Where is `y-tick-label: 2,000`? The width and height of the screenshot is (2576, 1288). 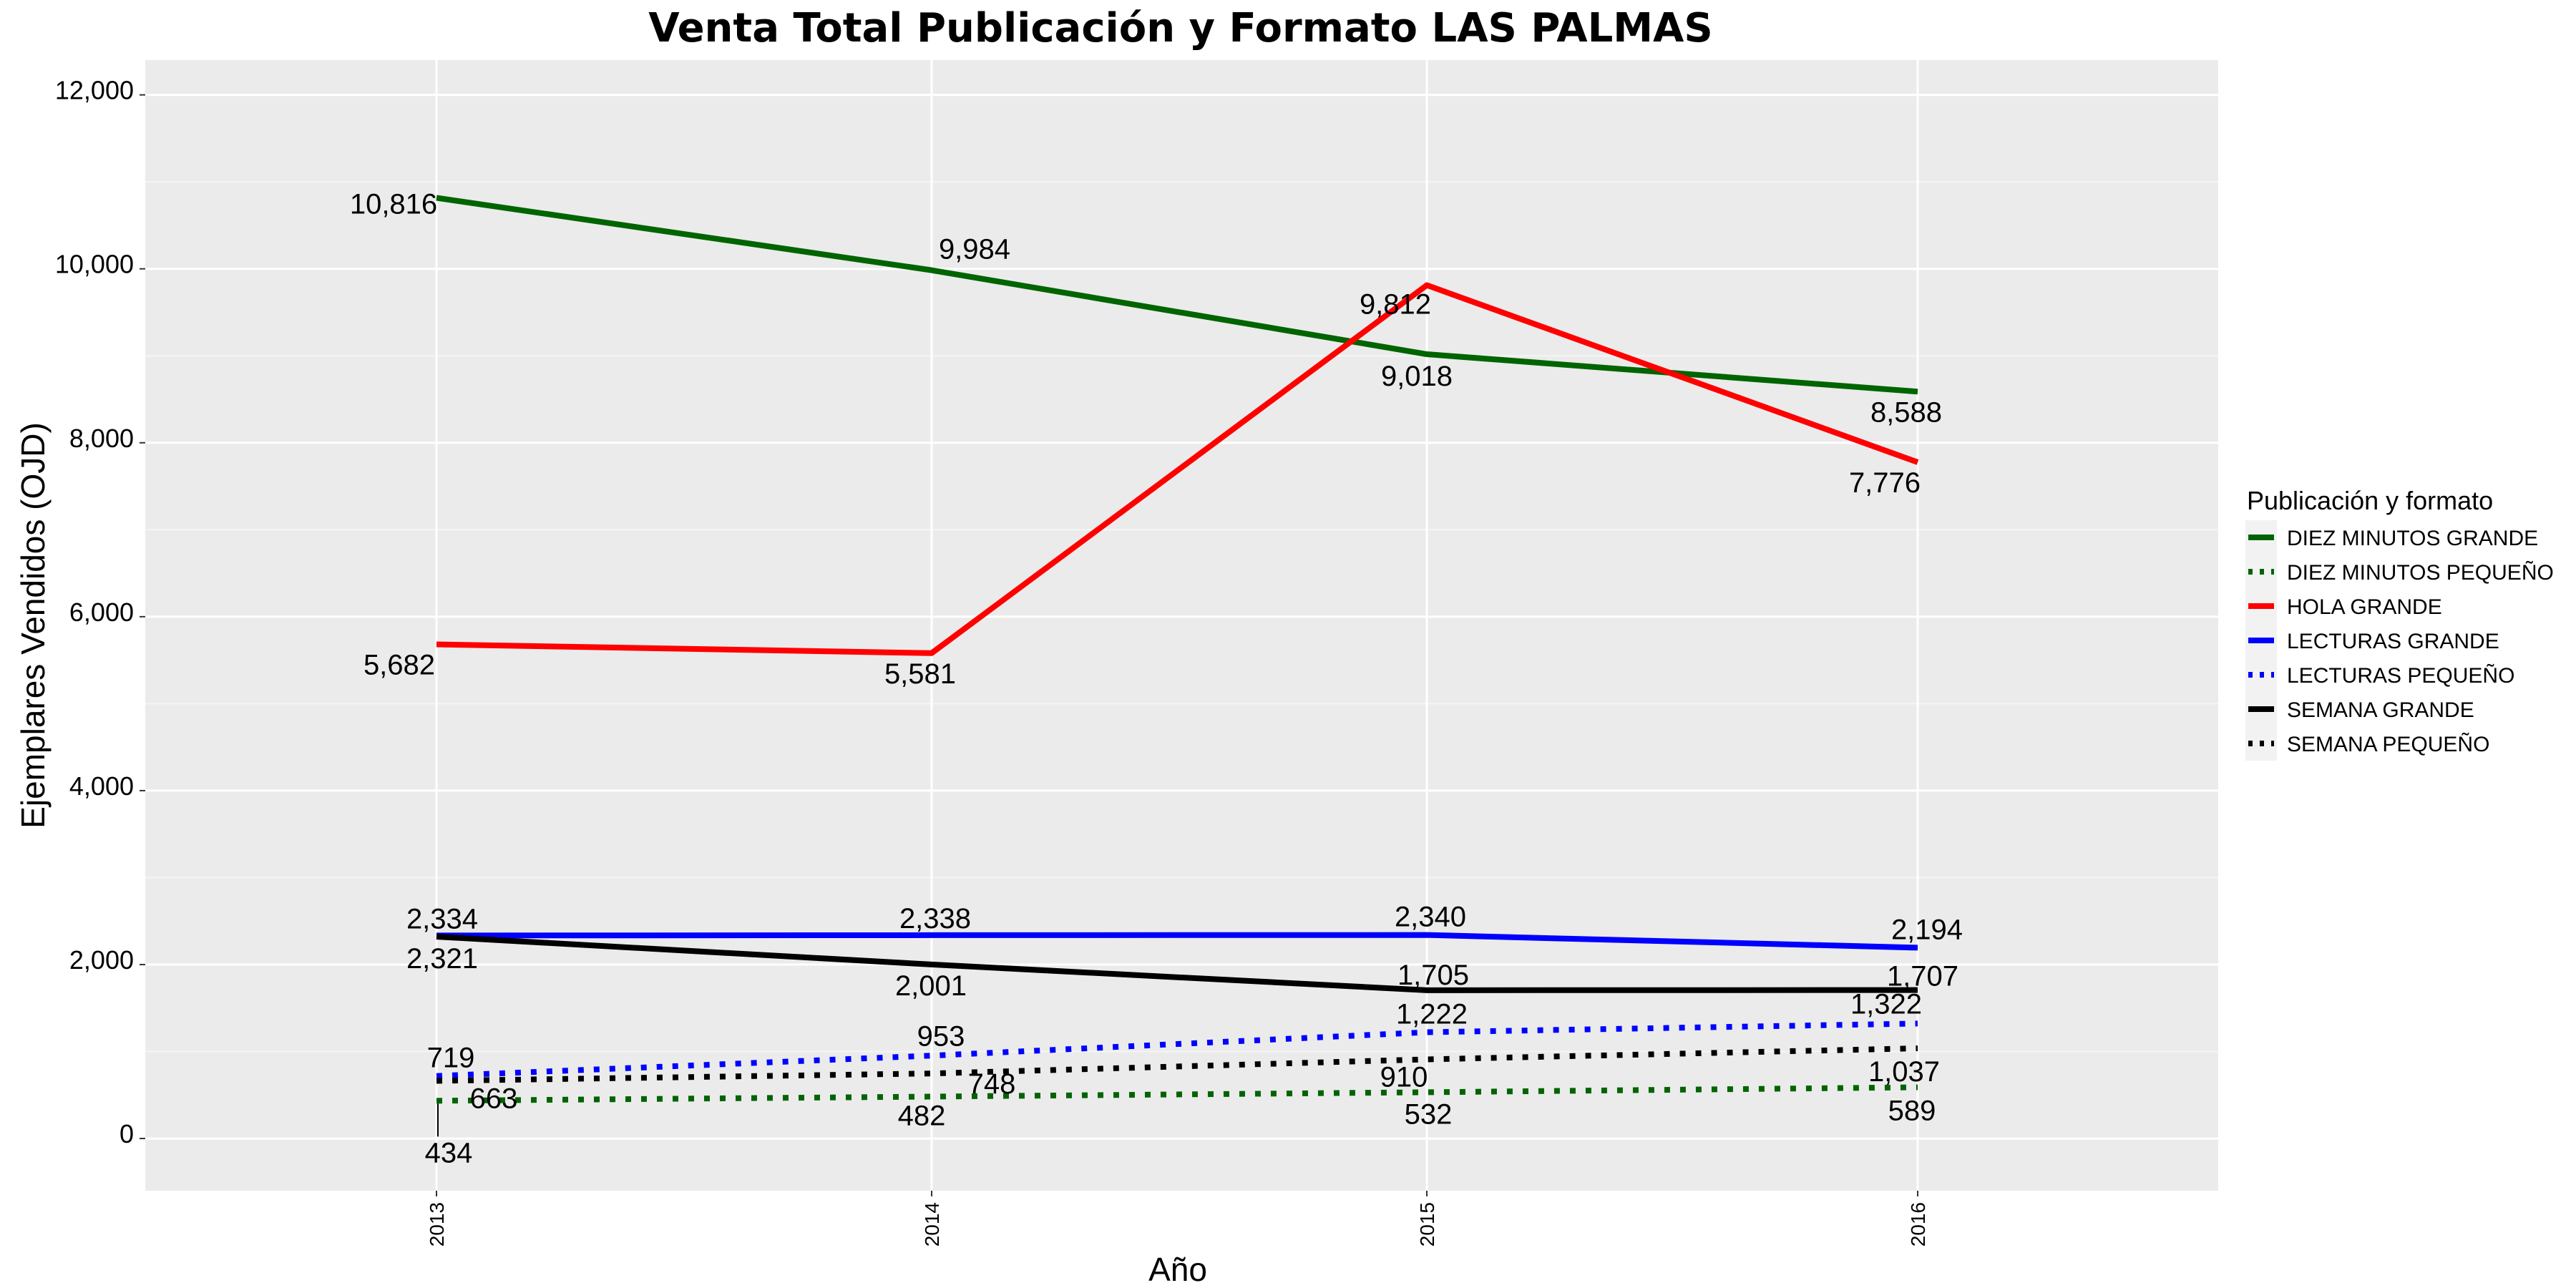
y-tick-label: 2,000 is located at coordinates (101, 960).